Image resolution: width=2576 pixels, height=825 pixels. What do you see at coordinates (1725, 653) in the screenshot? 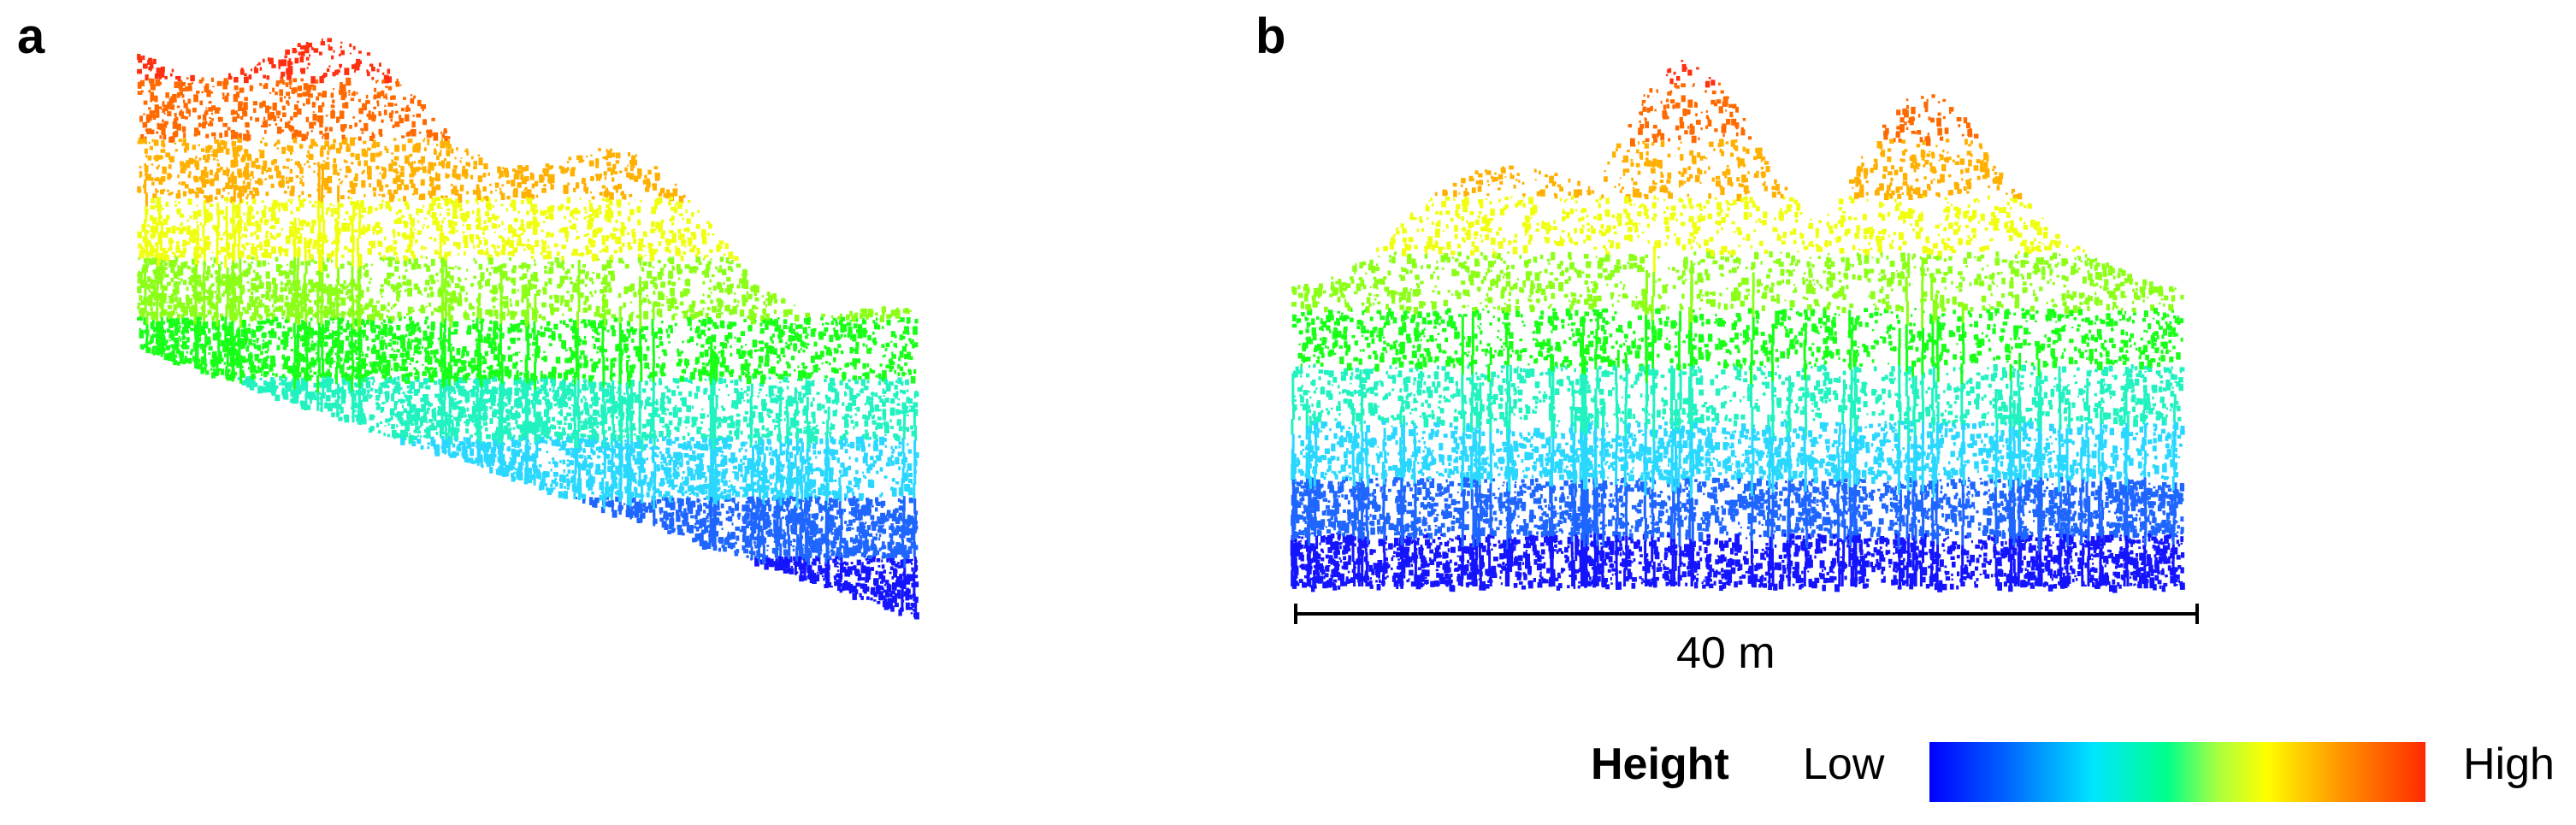
I see `scale-bar-label: 40 m` at bounding box center [1725, 653].